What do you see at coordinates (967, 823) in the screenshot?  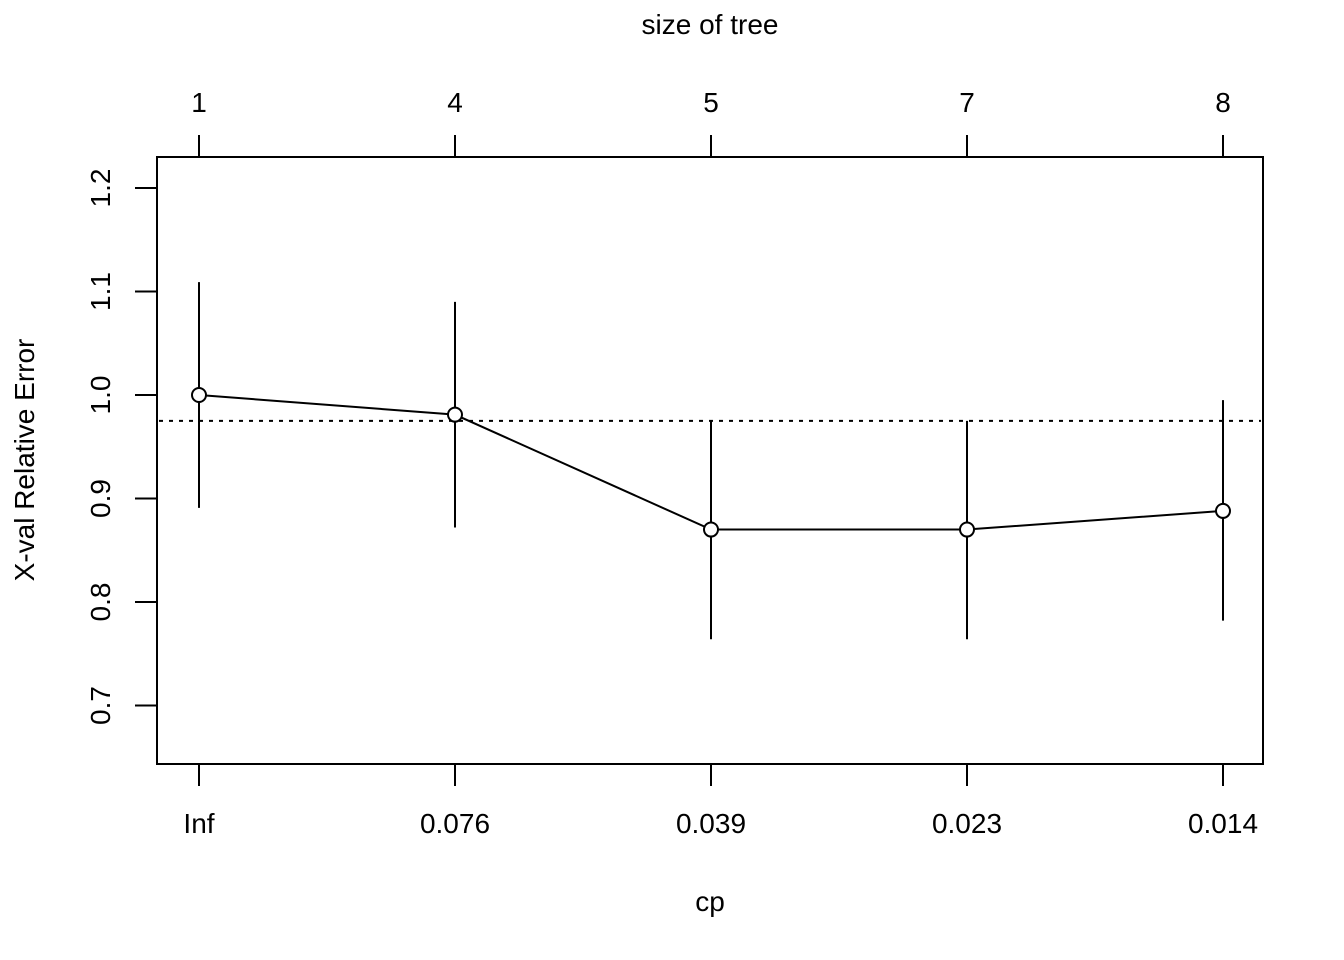 I see `x-tick-label: 0.023` at bounding box center [967, 823].